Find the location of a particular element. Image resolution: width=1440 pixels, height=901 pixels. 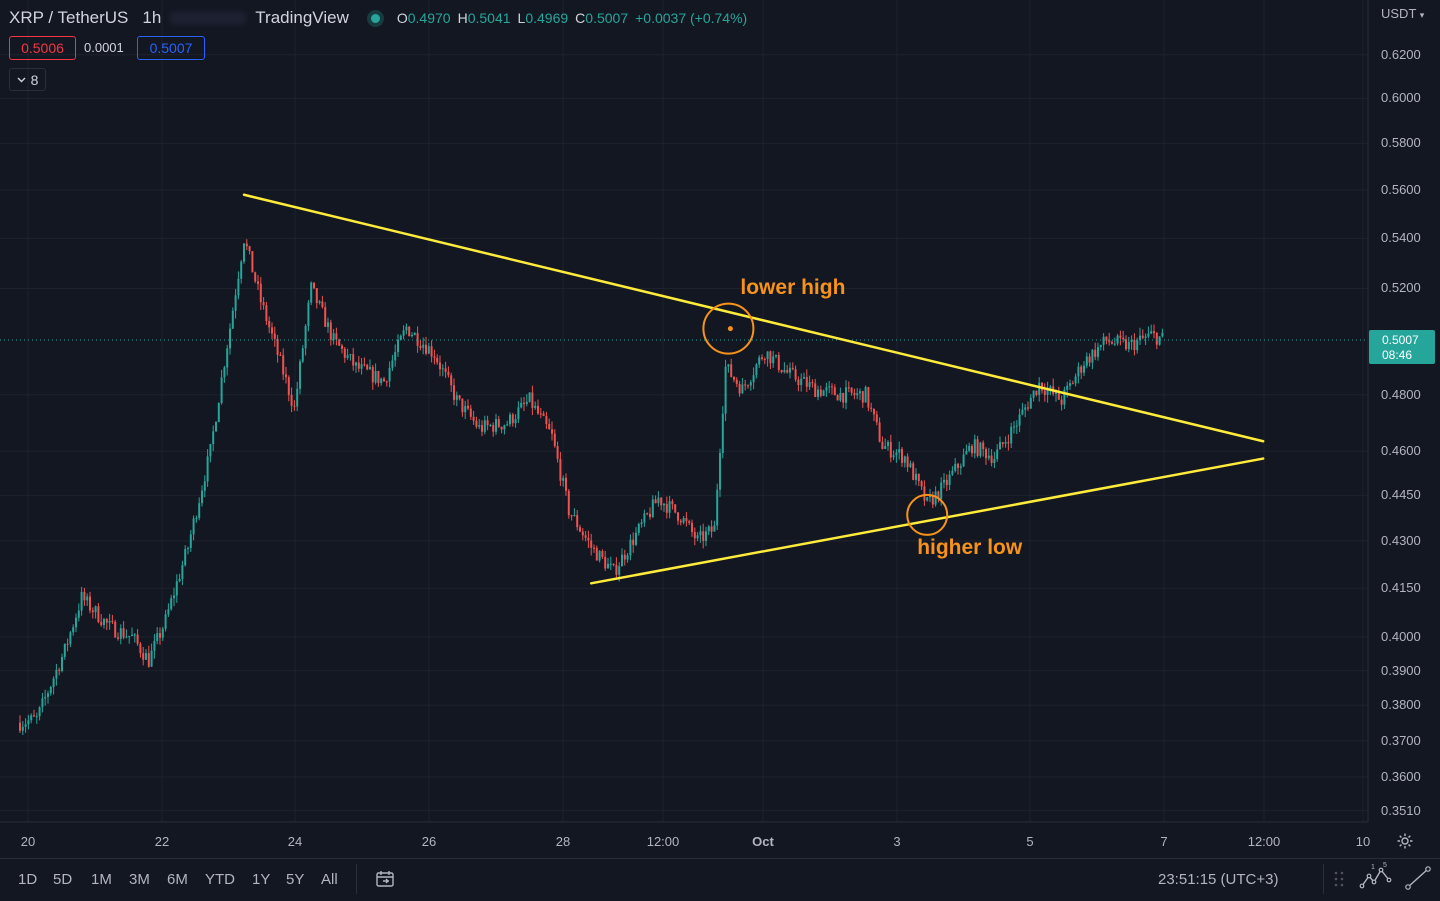

currency-selector: USDT ▾ is located at coordinates (1403, 13).